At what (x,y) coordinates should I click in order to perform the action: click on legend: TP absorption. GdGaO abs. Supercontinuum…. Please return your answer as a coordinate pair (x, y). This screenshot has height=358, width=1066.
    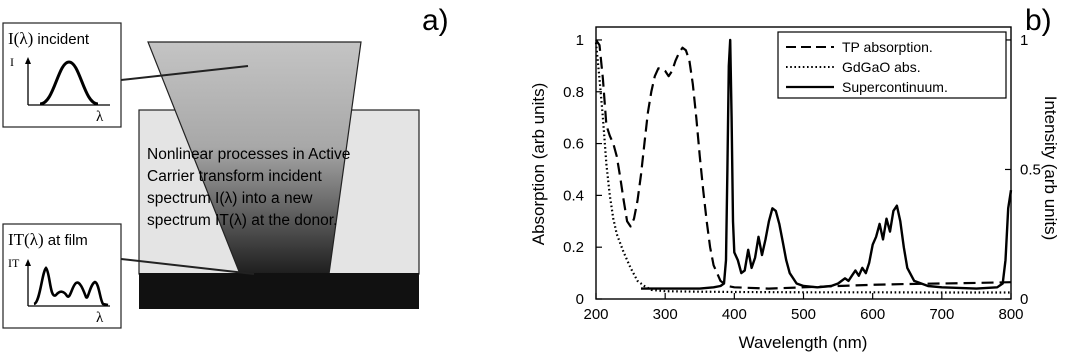
    Looking at the image, I should click on (892, 65).